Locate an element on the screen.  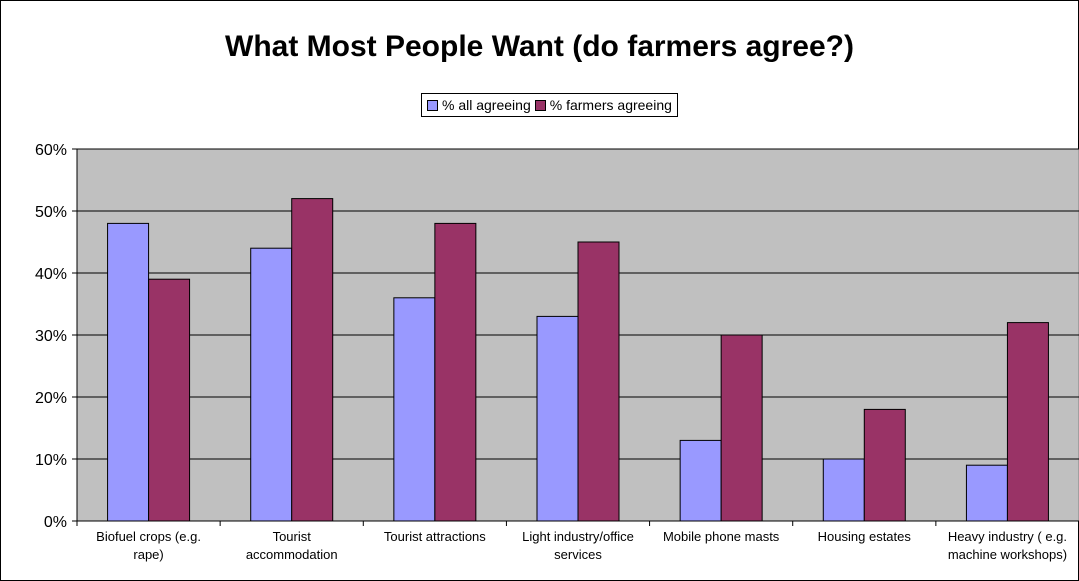
legend-label: % farmers agreeing is located at coordinates (610, 105).